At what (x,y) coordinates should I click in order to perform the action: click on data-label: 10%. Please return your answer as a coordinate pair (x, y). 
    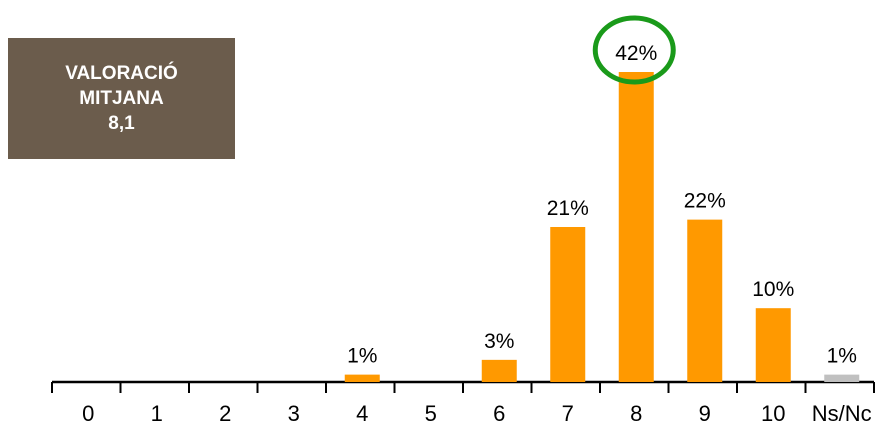
    Looking at the image, I should click on (773, 289).